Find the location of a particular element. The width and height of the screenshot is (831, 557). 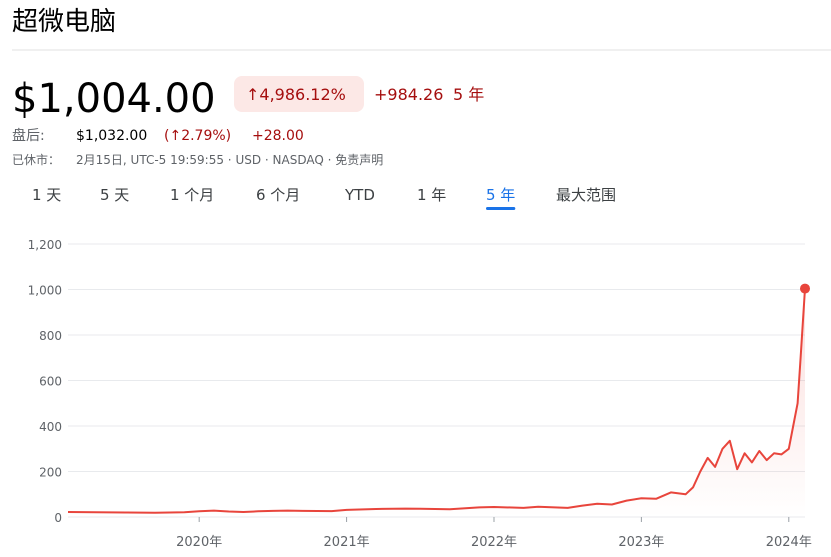

after-hours-price: $1,032.00 is located at coordinates (111, 136).